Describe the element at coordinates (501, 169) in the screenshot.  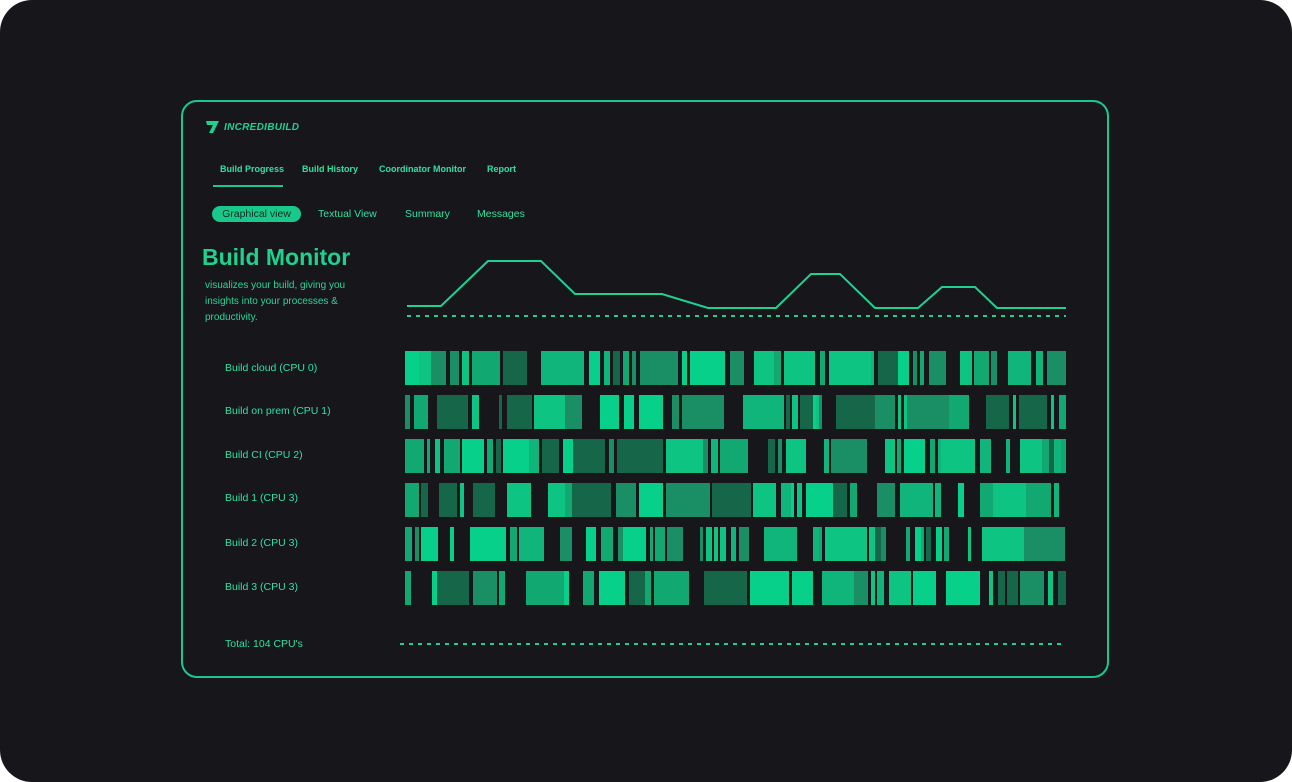
I see `tab-report: Report` at that location.